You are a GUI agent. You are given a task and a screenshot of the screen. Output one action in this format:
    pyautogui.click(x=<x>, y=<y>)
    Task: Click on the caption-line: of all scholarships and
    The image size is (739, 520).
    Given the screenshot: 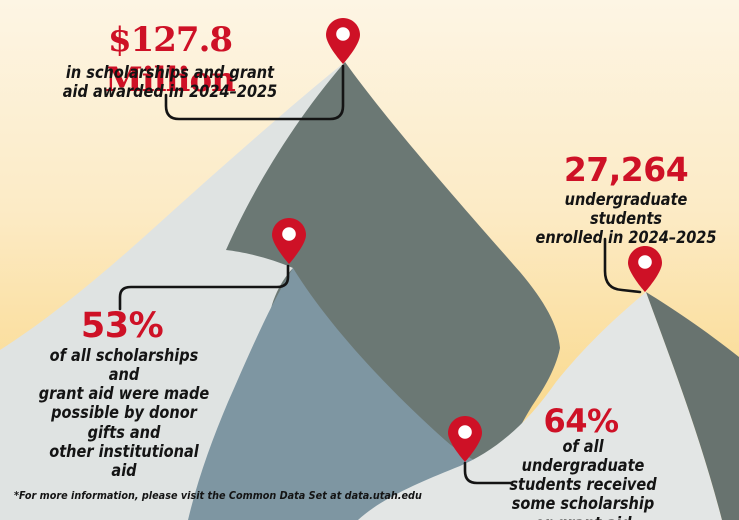 What is the action you would take?
    pyautogui.click(x=124, y=365)
    